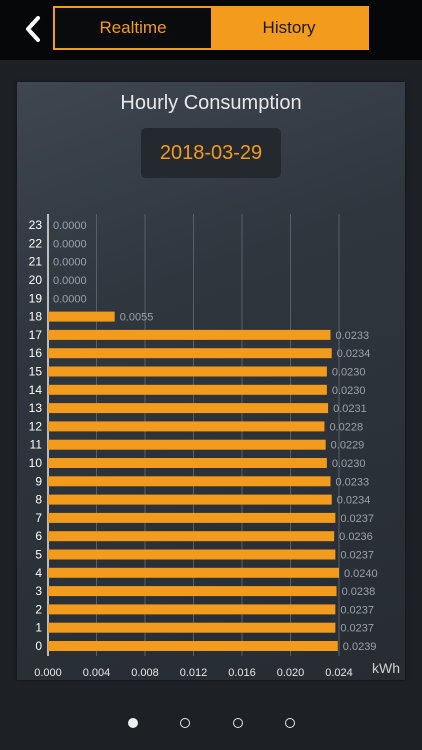 Image resolution: width=422 pixels, height=750 pixels. What do you see at coordinates (36, 426) in the screenshot?
I see `y-tick-label: 12` at bounding box center [36, 426].